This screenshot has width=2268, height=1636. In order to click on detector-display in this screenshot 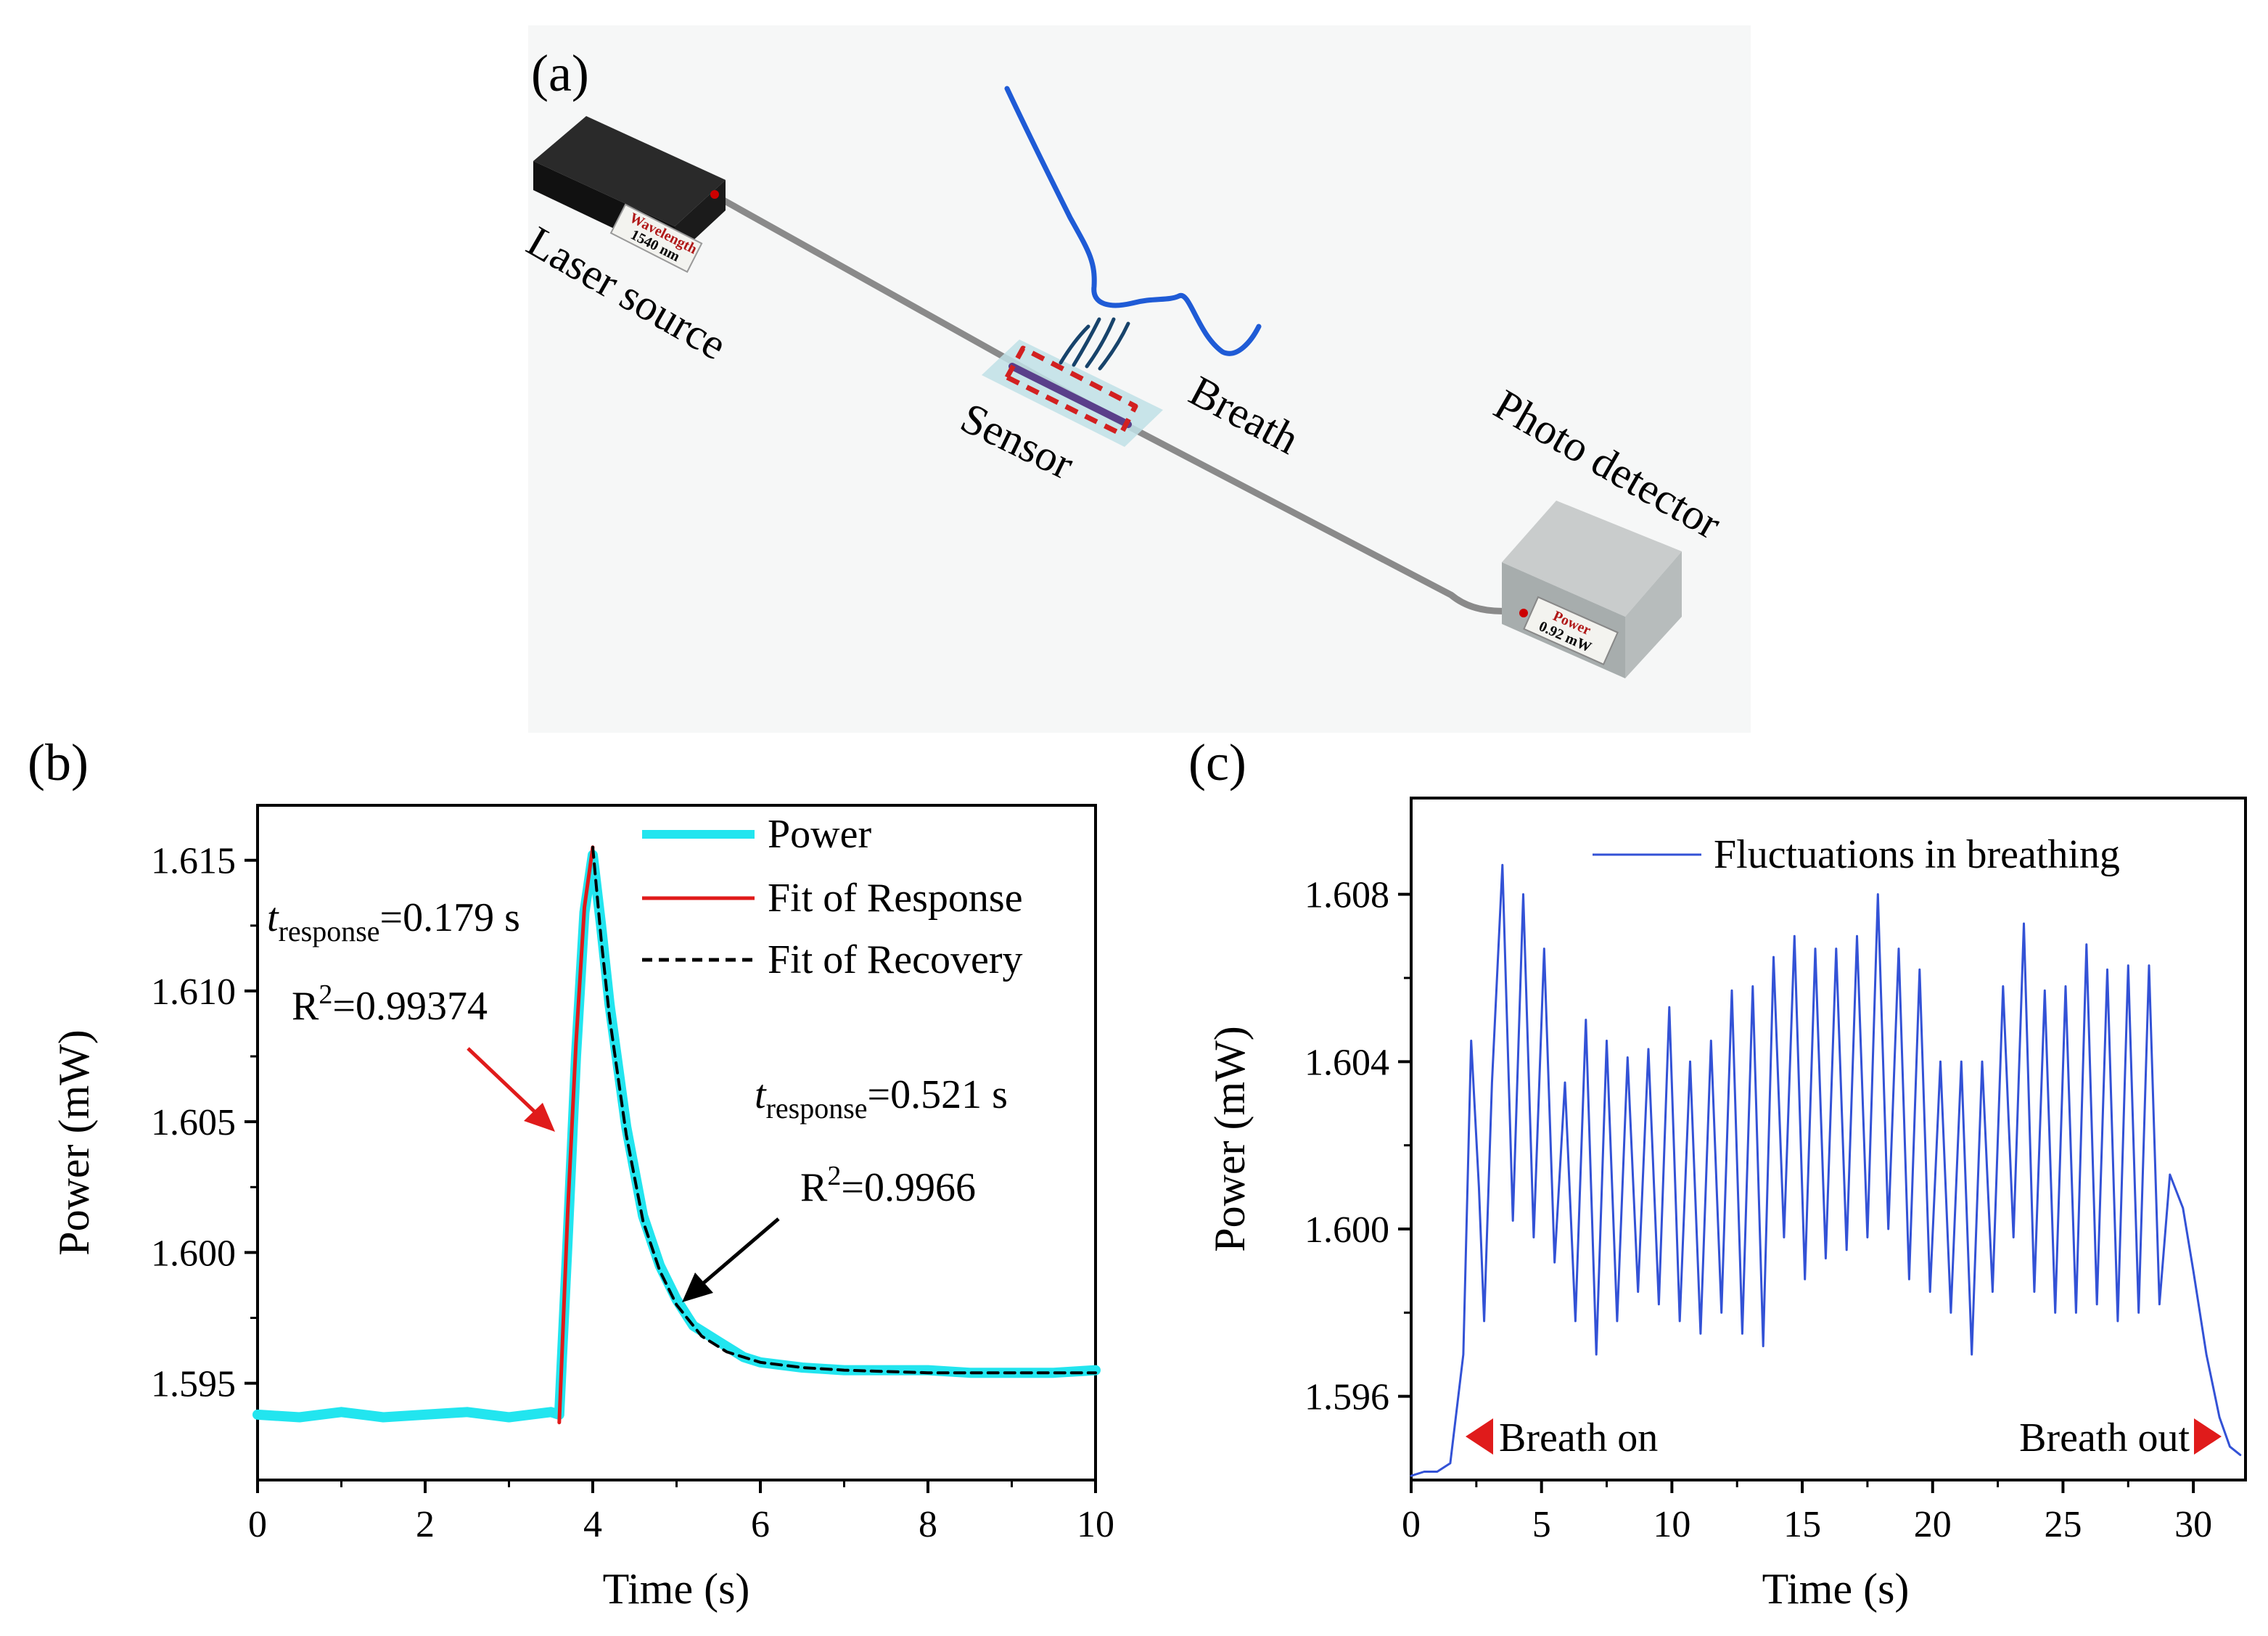, I will do `click(1571, 630)`.